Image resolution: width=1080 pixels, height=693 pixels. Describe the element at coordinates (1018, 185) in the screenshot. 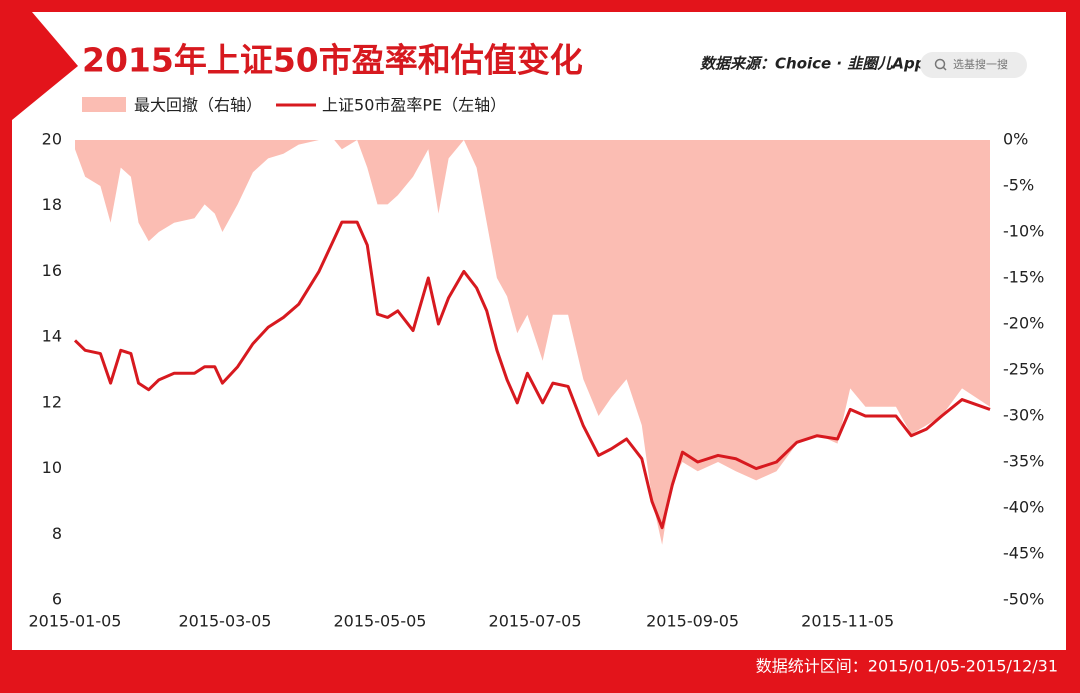

I see `y2-tick-label: -5%` at that location.